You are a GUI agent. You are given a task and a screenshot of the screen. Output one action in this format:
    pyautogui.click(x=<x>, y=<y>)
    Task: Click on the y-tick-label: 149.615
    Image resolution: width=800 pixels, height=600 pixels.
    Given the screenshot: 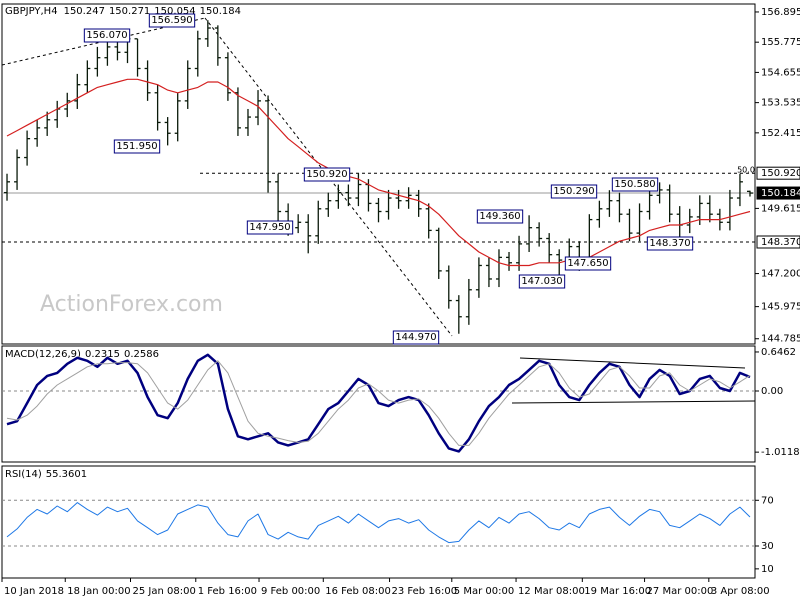 What is the action you would take?
    pyautogui.click(x=780, y=208)
    